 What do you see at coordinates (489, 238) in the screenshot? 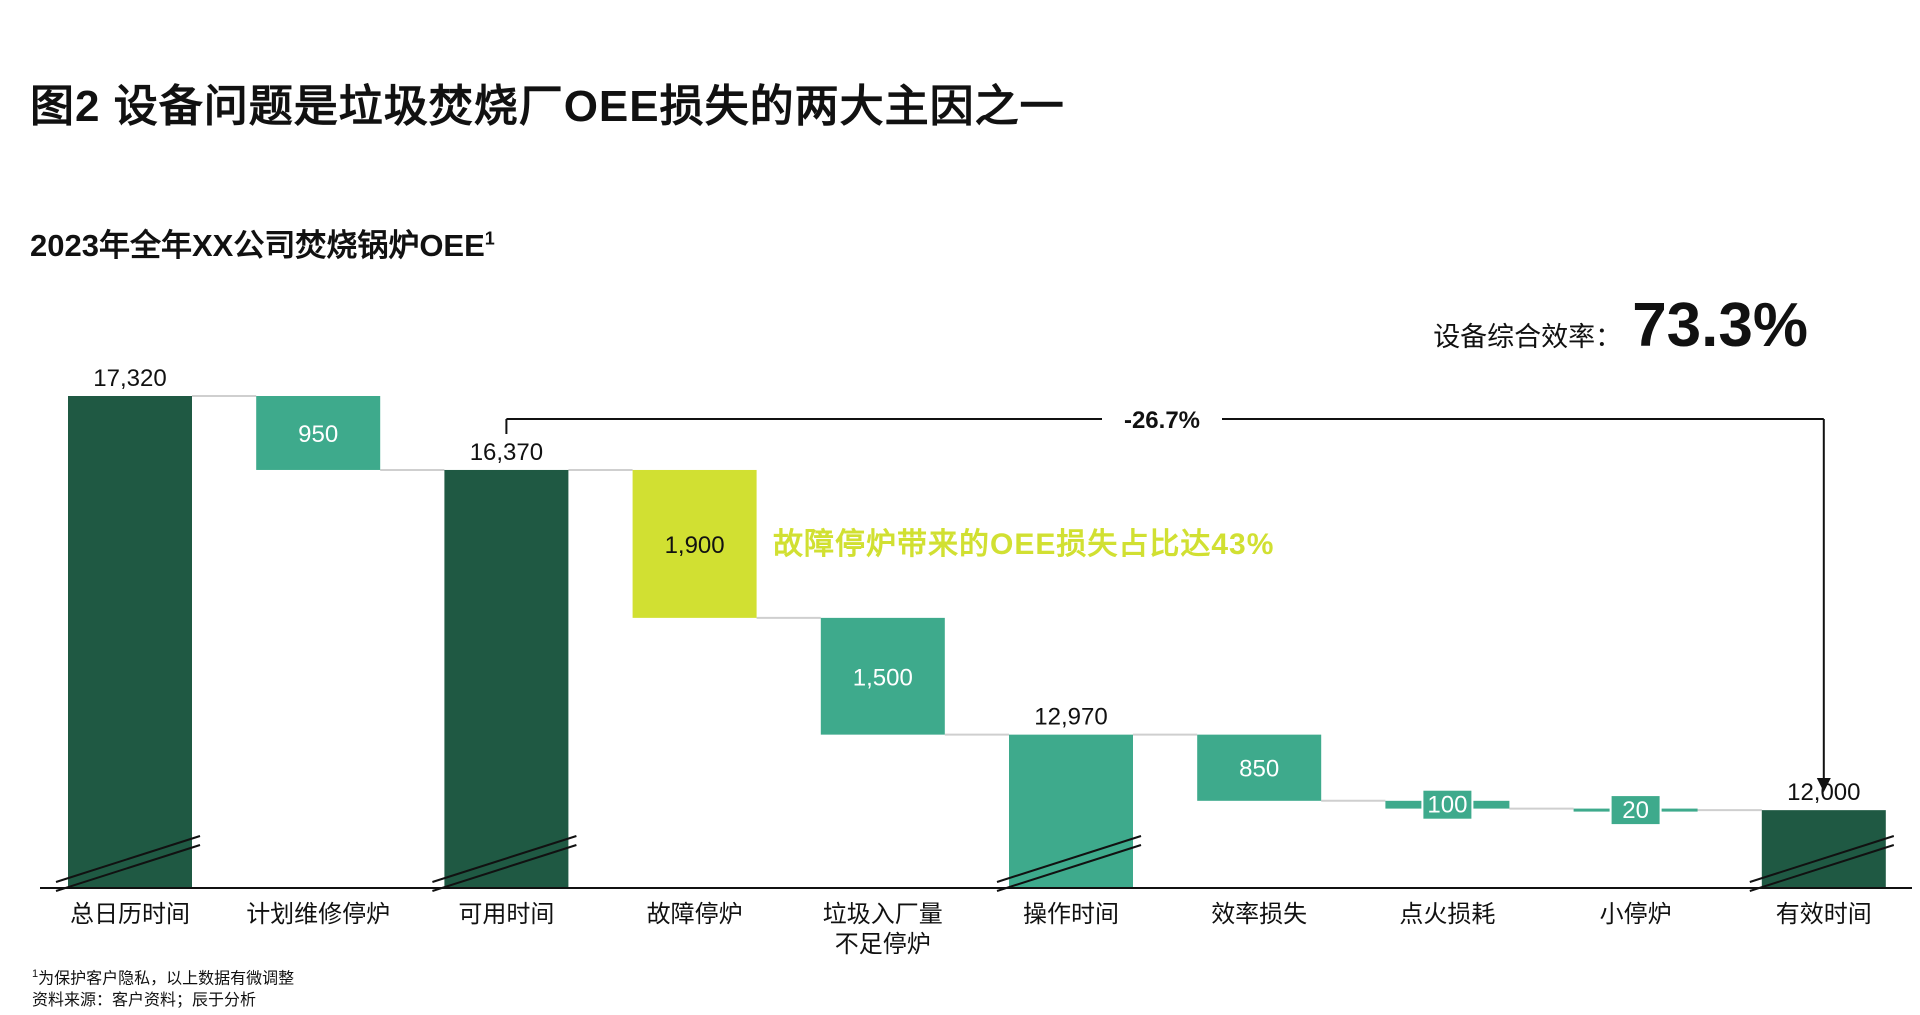
I see `chart-subtitle-footnote-mark: 1` at bounding box center [489, 238].